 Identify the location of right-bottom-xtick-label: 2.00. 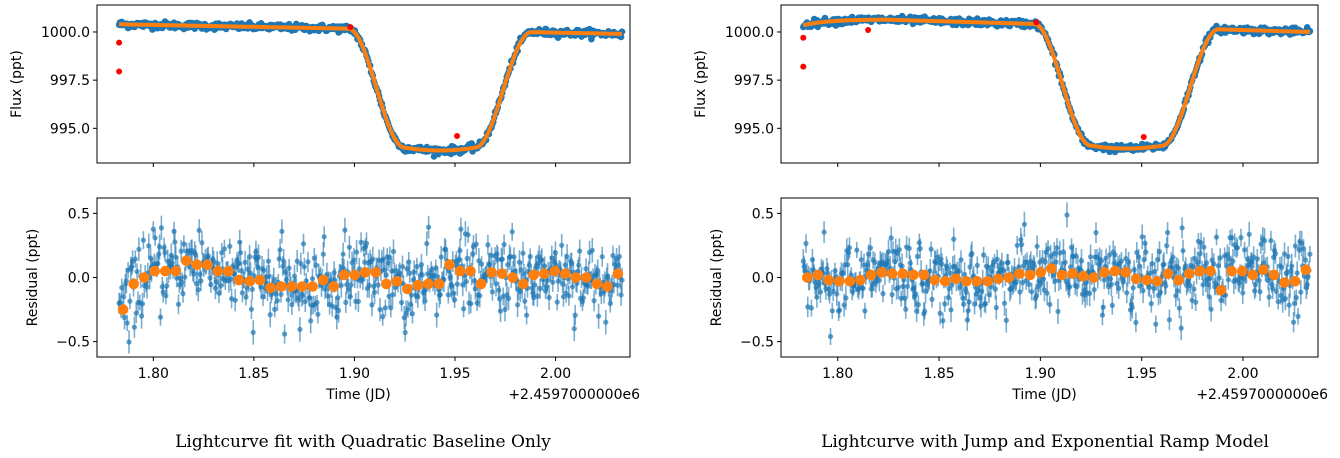
(1242, 374).